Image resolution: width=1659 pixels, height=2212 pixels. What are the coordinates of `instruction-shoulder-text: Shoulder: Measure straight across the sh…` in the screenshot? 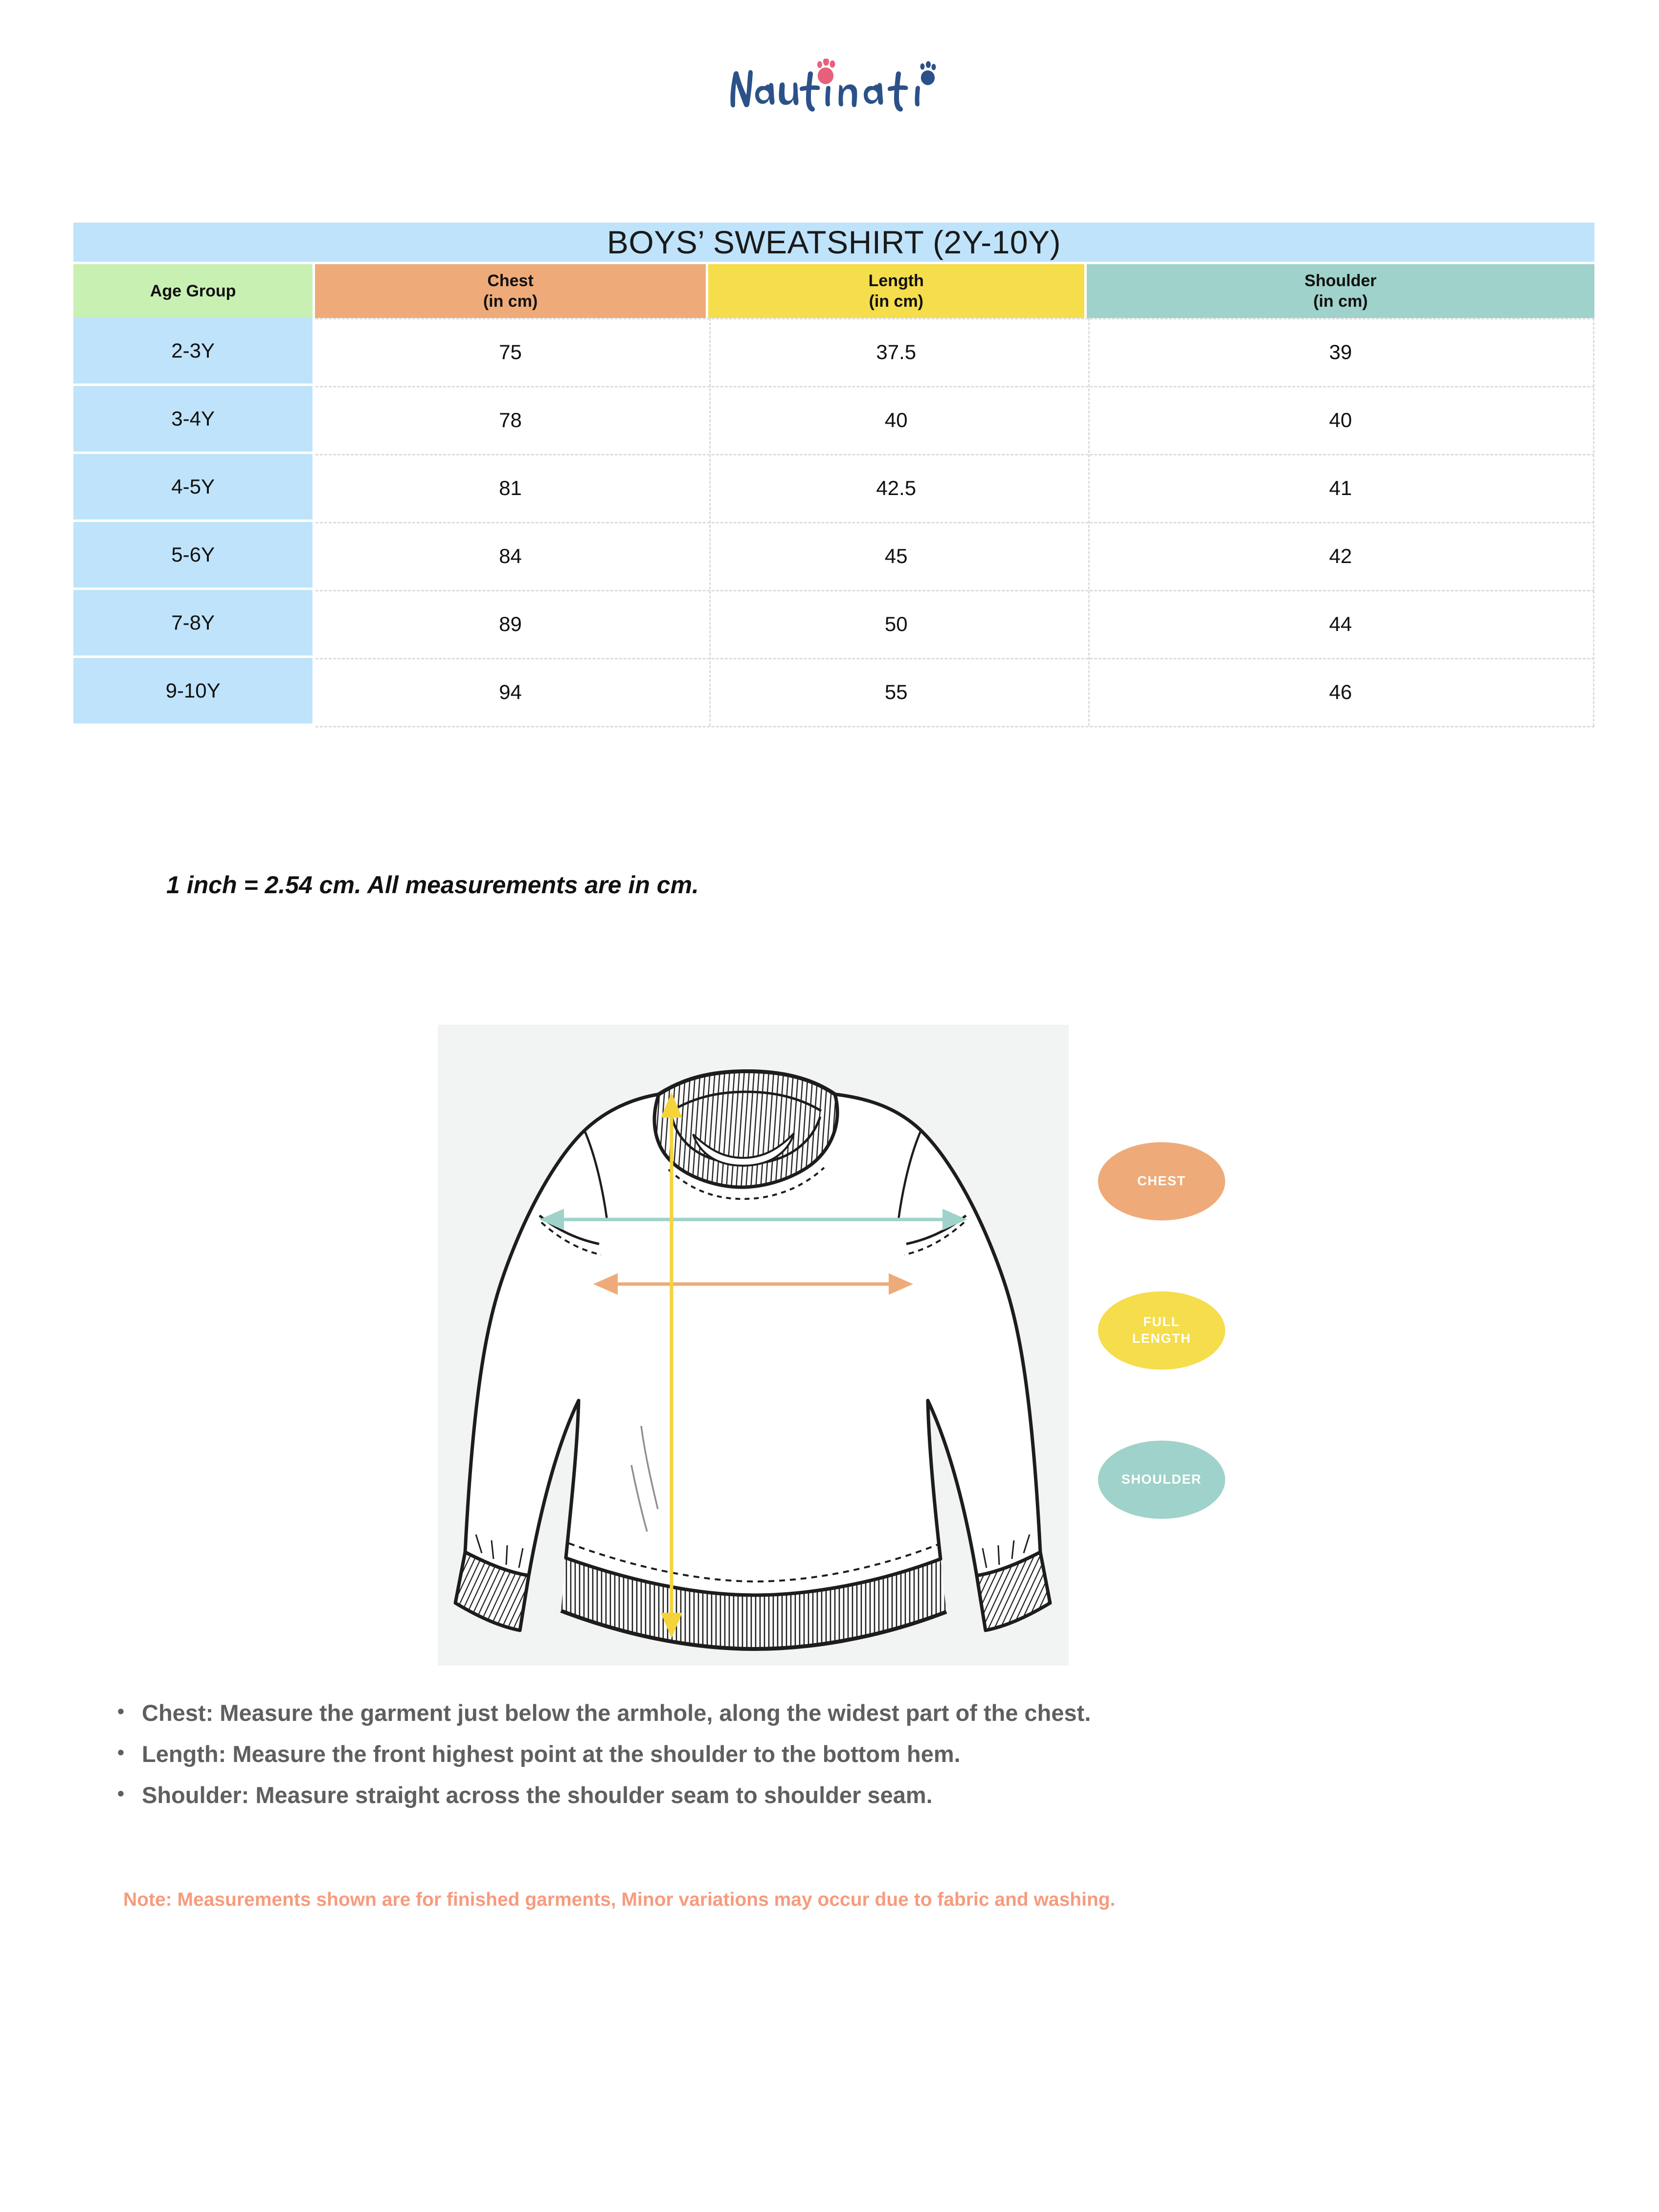 It's located at (537, 1795).